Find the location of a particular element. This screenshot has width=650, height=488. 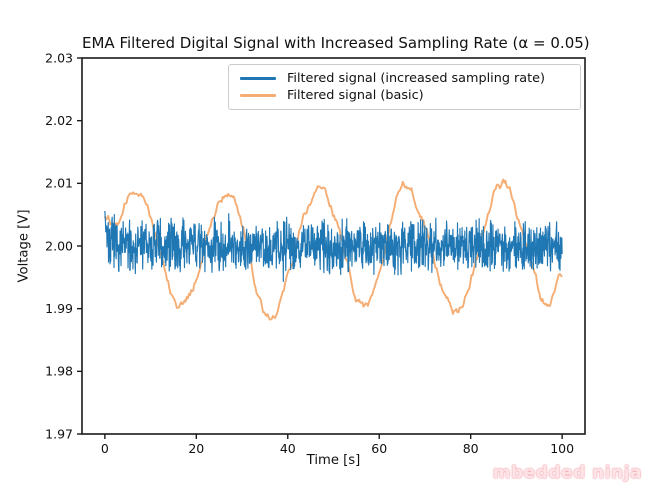

legend-line-sample-increased is located at coordinates (258, 78).